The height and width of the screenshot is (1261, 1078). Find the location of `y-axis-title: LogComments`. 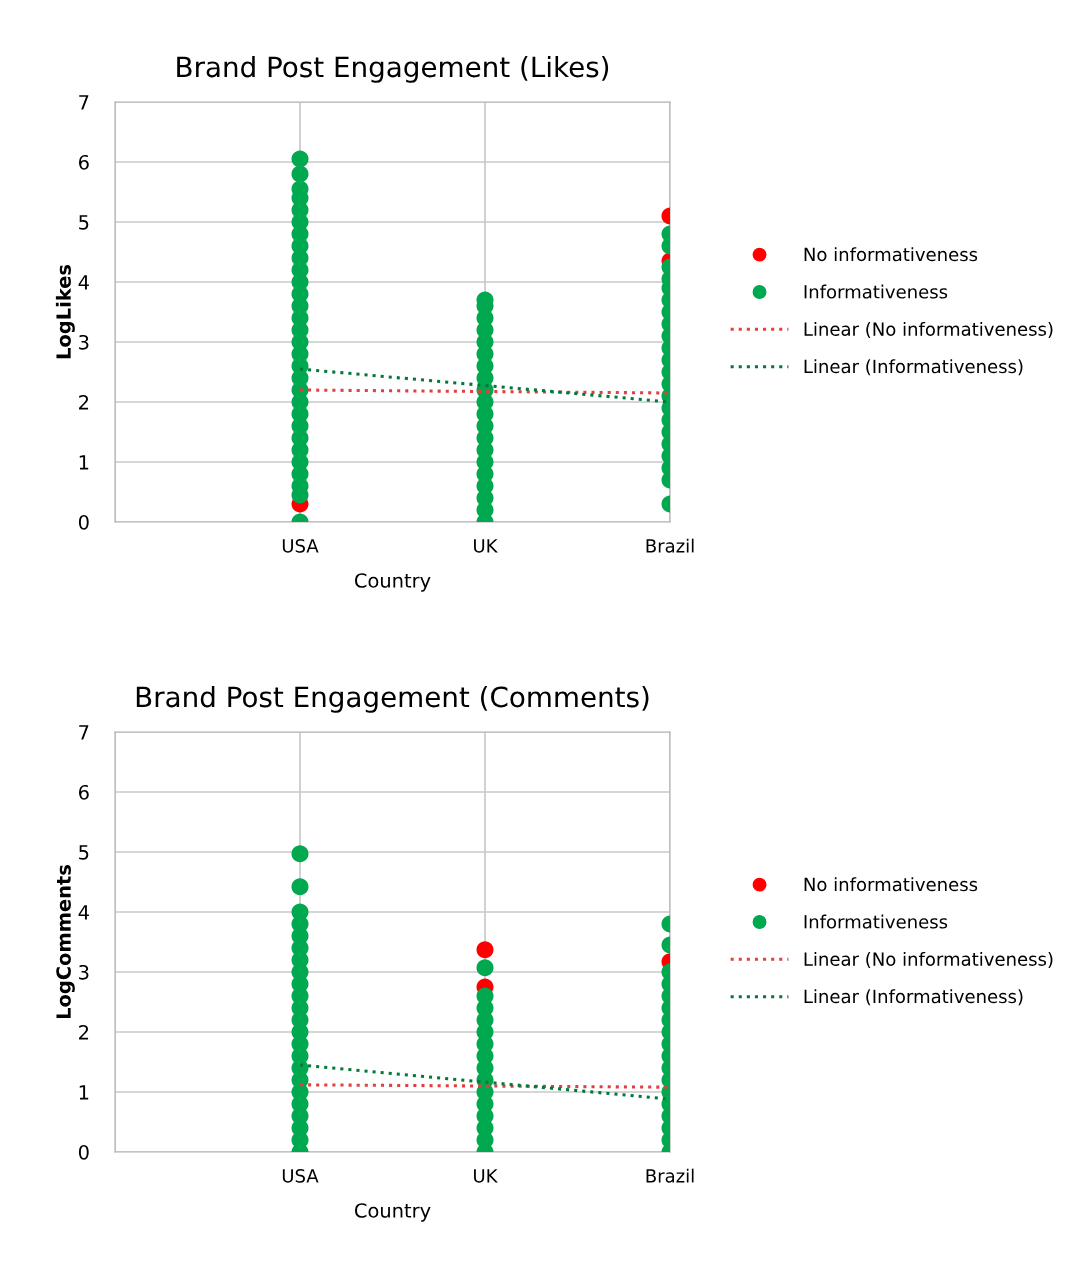

y-axis-title: LogComments is located at coordinates (65, 942).